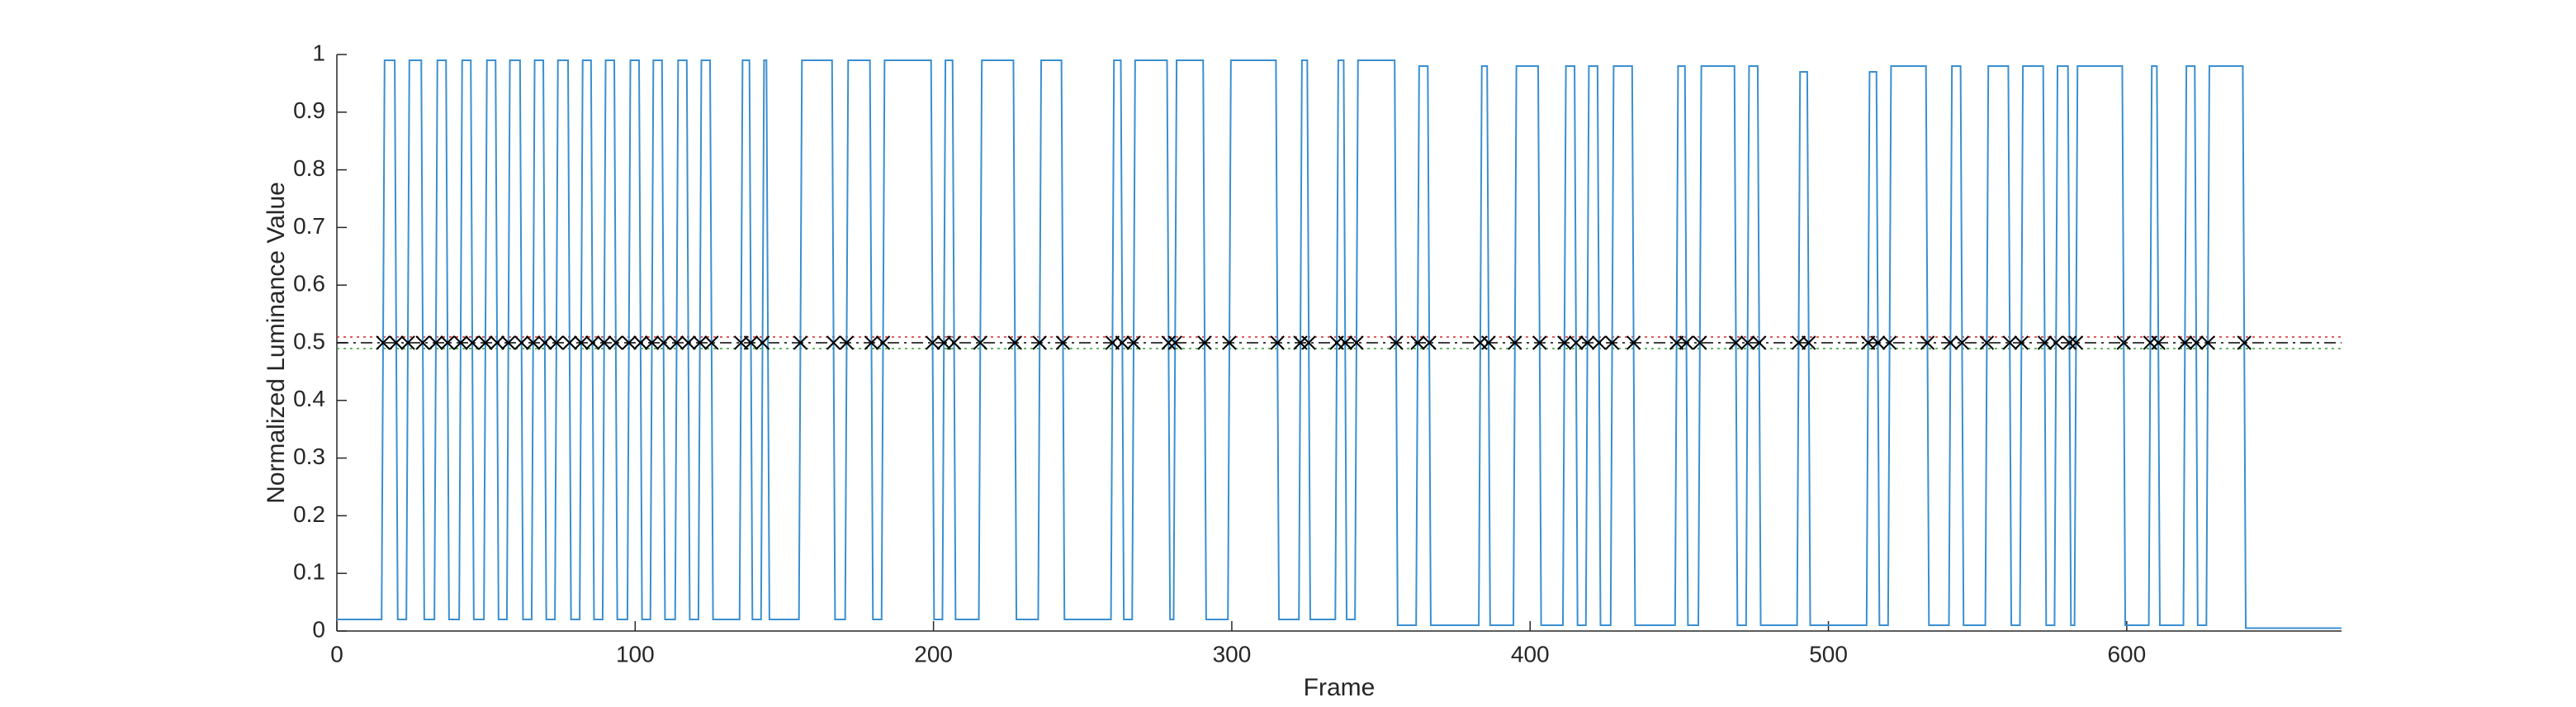  What do you see at coordinates (309, 398) in the screenshot?
I see `y-tick-label: 0.4` at bounding box center [309, 398].